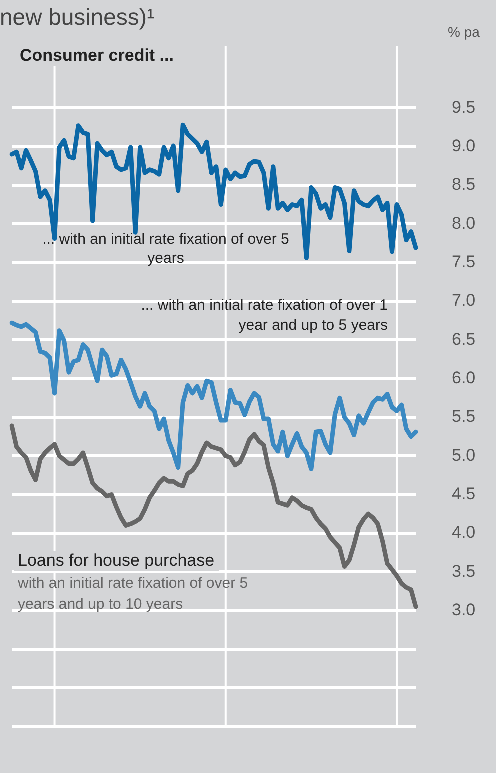 The height and width of the screenshot is (773, 496). I want to click on text: with an initial rate fixation of over 5 years and up to 10 years, so click(133, 594).